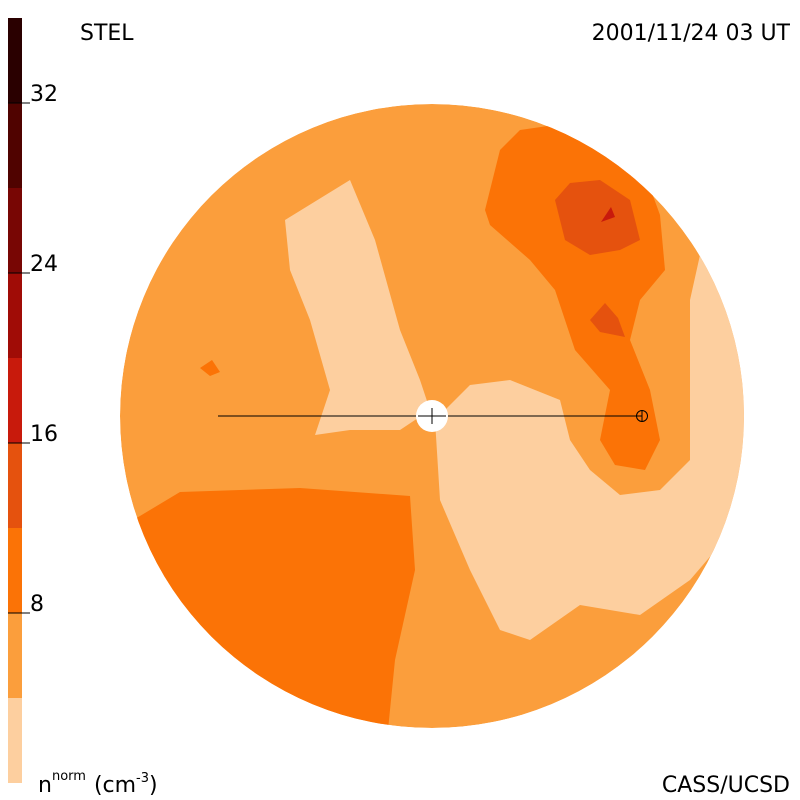 This screenshot has width=800, height=800. What do you see at coordinates (44, 434) in the screenshot?
I see `colorbar-tick-label: 16` at bounding box center [44, 434].